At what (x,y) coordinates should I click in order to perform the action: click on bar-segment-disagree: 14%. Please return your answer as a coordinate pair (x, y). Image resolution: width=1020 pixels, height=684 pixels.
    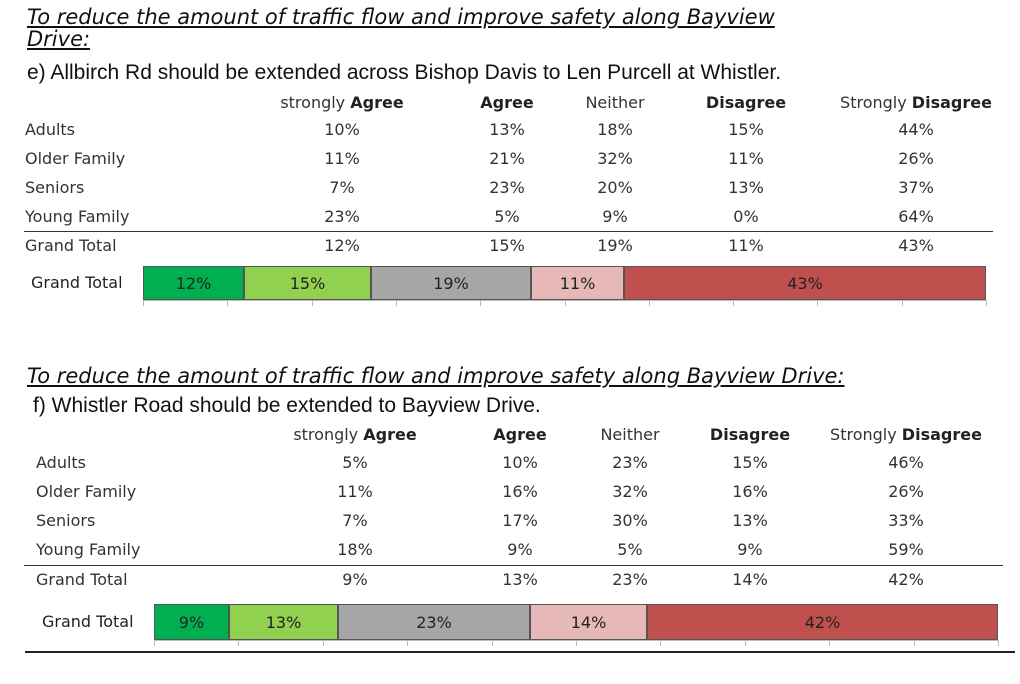
    Looking at the image, I should click on (588, 622).